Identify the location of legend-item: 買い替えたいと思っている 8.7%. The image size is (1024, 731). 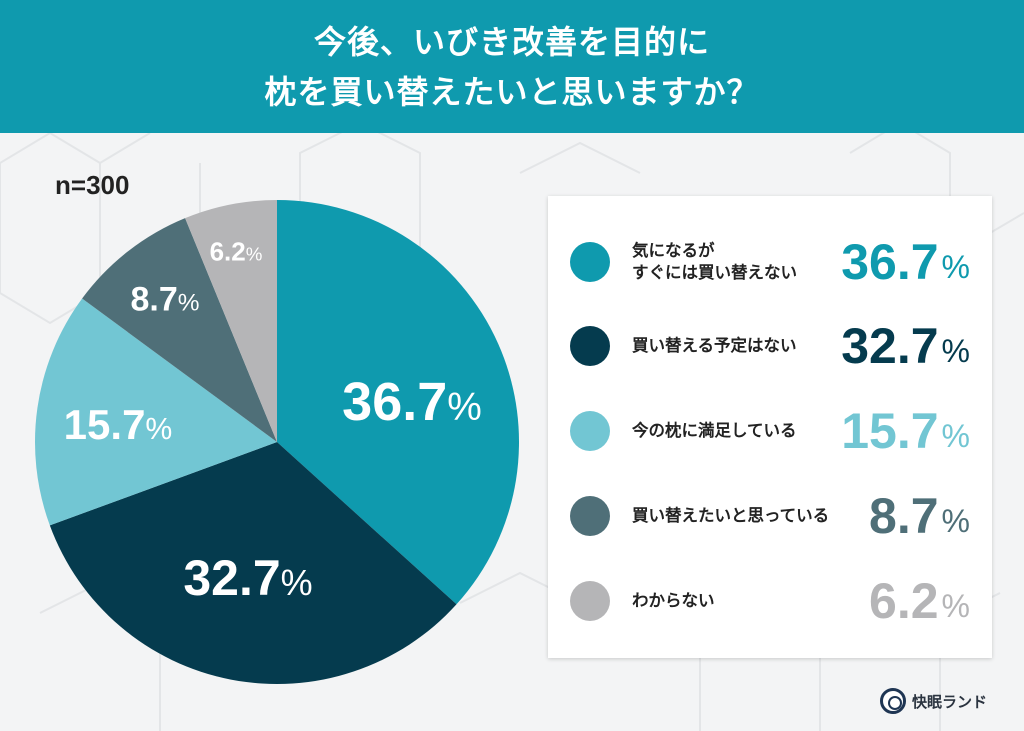
(770, 516).